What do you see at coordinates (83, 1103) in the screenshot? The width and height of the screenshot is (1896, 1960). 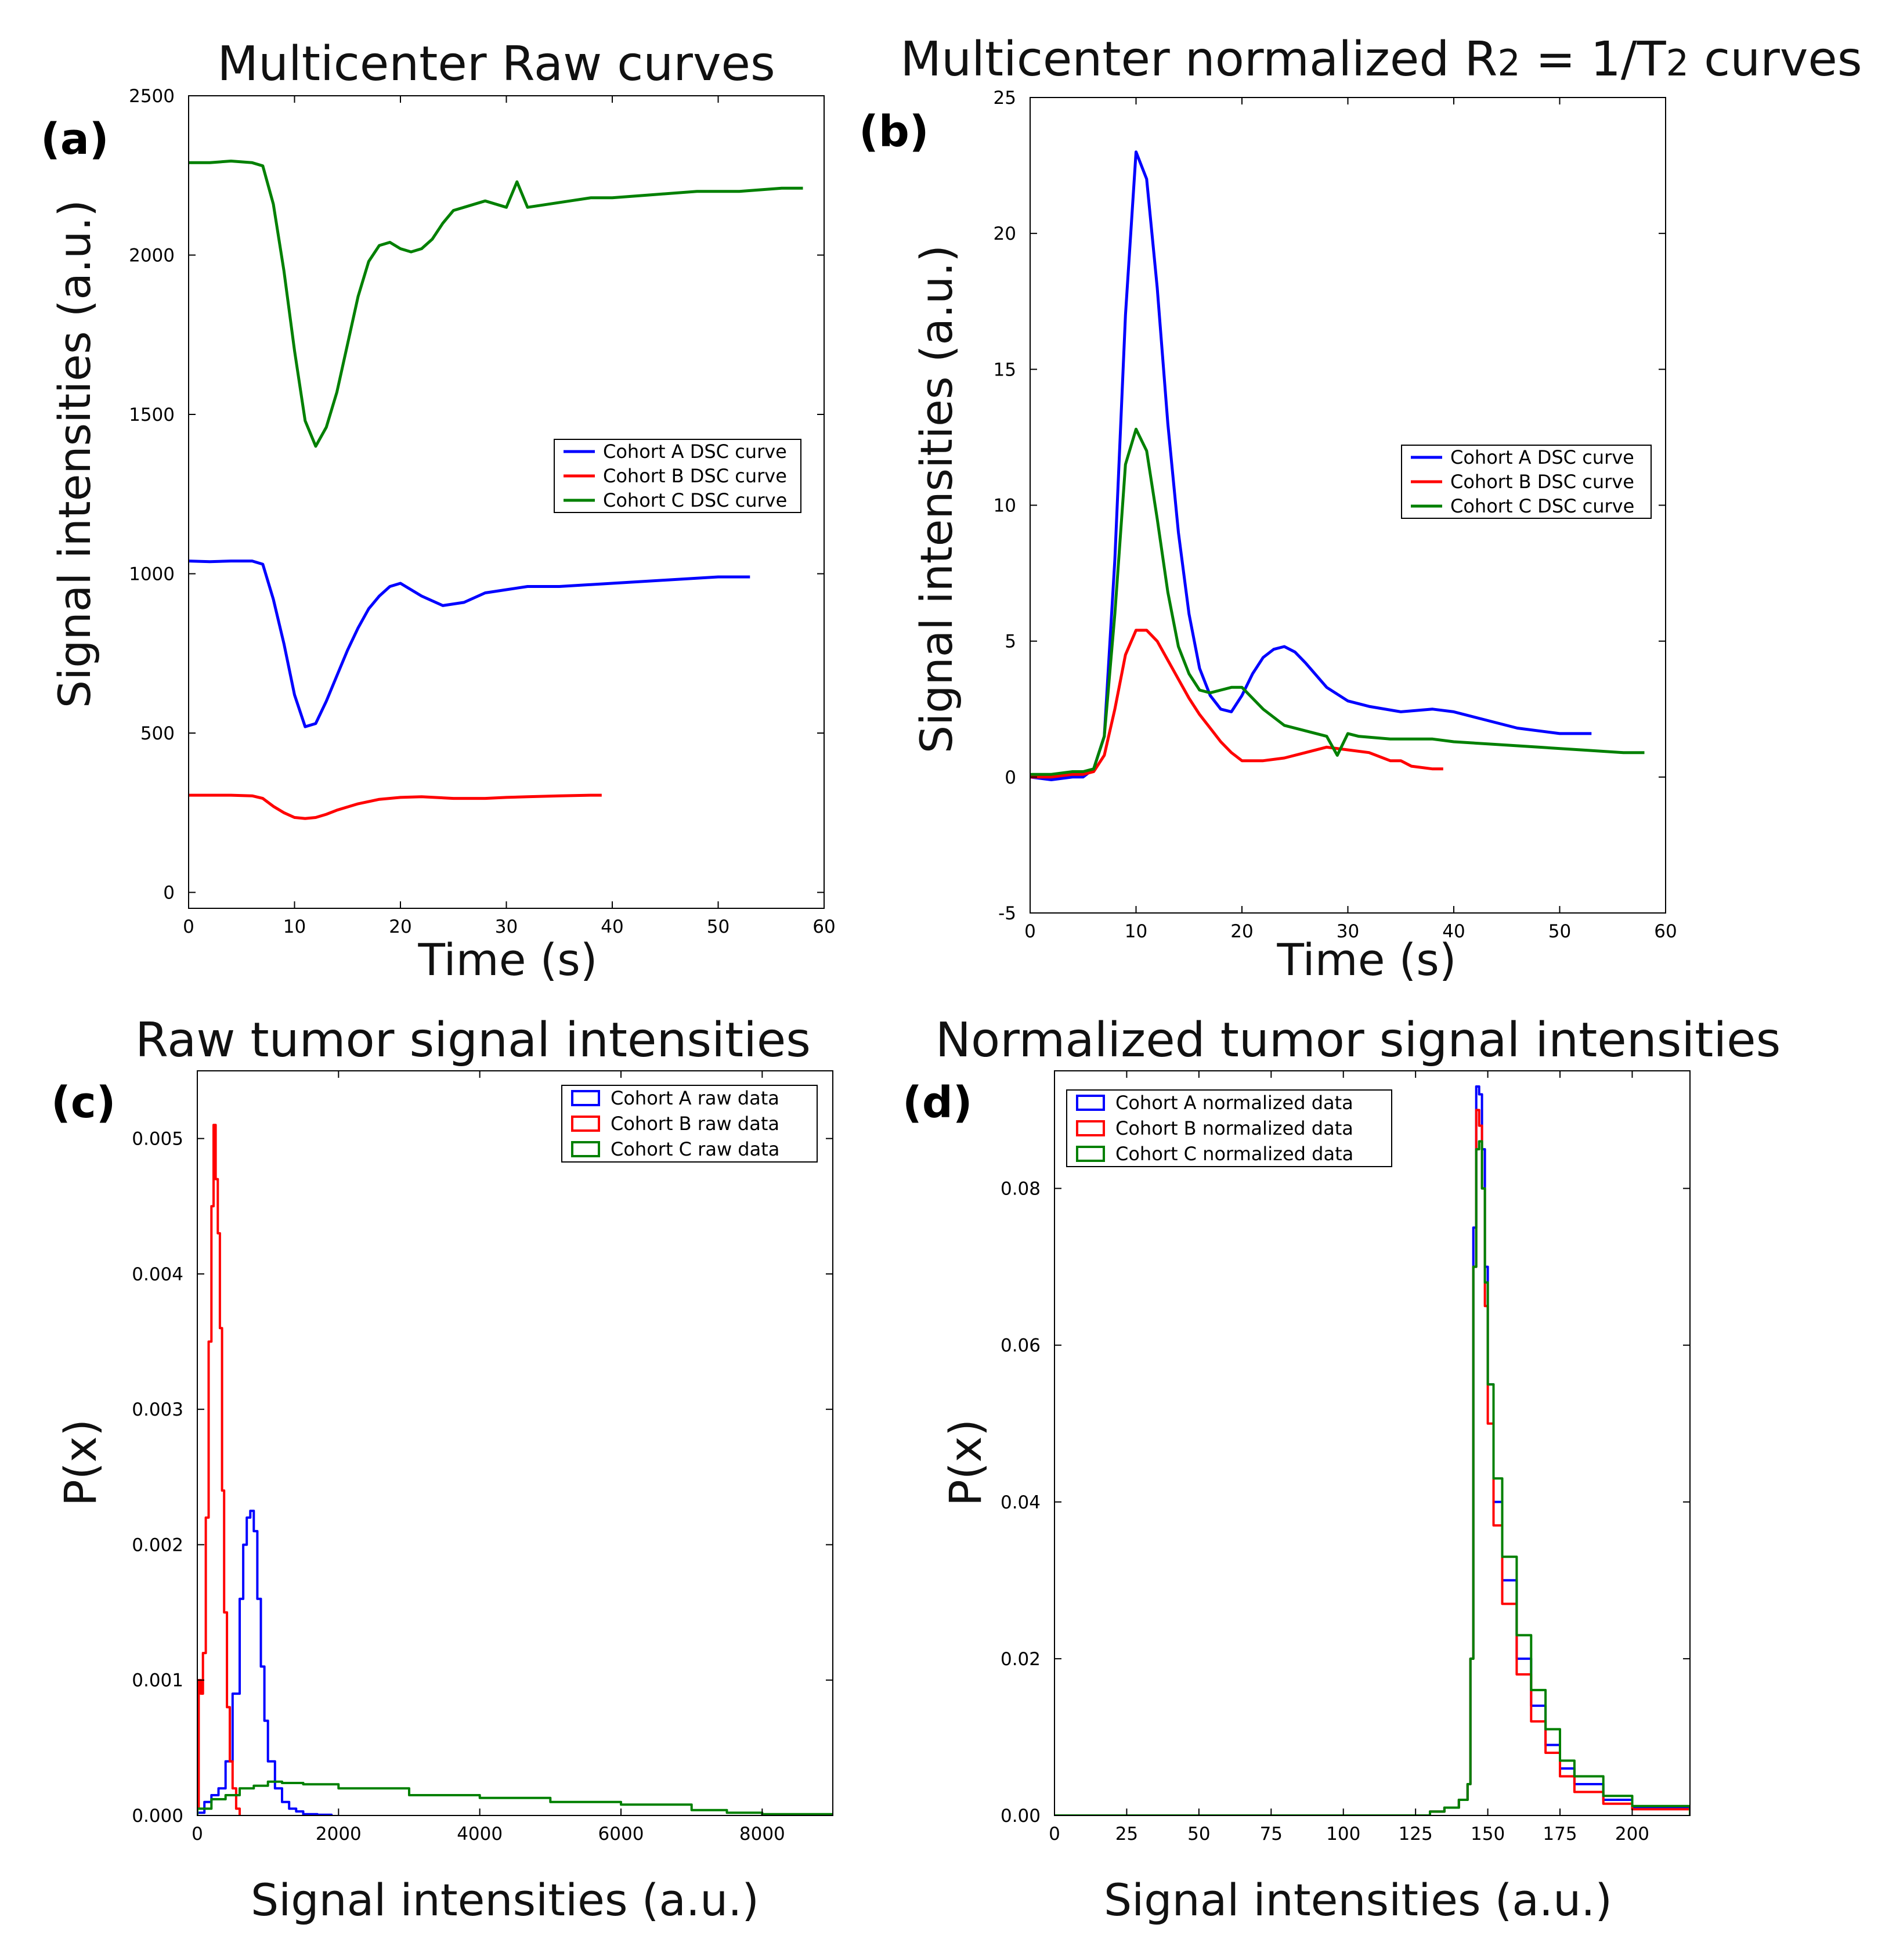 I see `panel-label: (c)` at bounding box center [83, 1103].